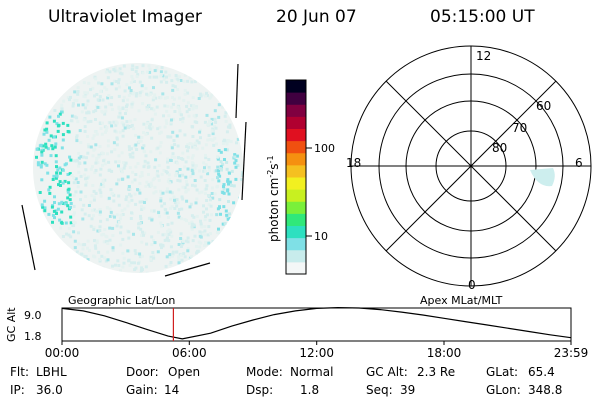 This screenshot has height=400, width=600. What do you see at coordinates (483, 56) in the screenshot?
I see `mlt-label-12: 12` at bounding box center [483, 56].